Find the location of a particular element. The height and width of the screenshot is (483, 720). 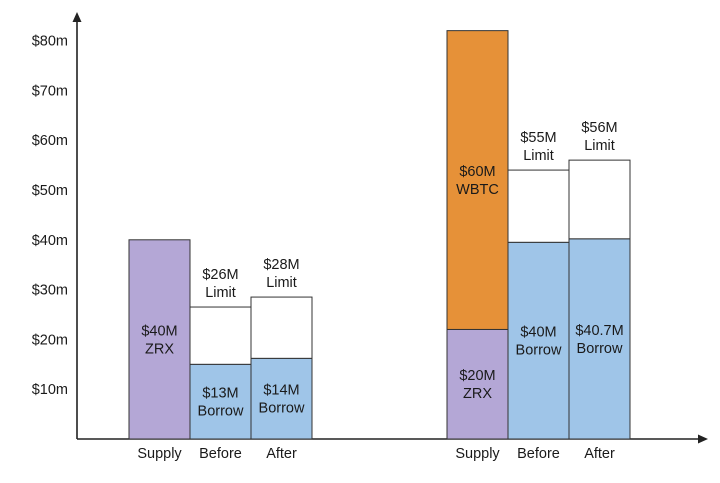

bar-limit-label: $55M Limit is located at coordinates (538, 147).